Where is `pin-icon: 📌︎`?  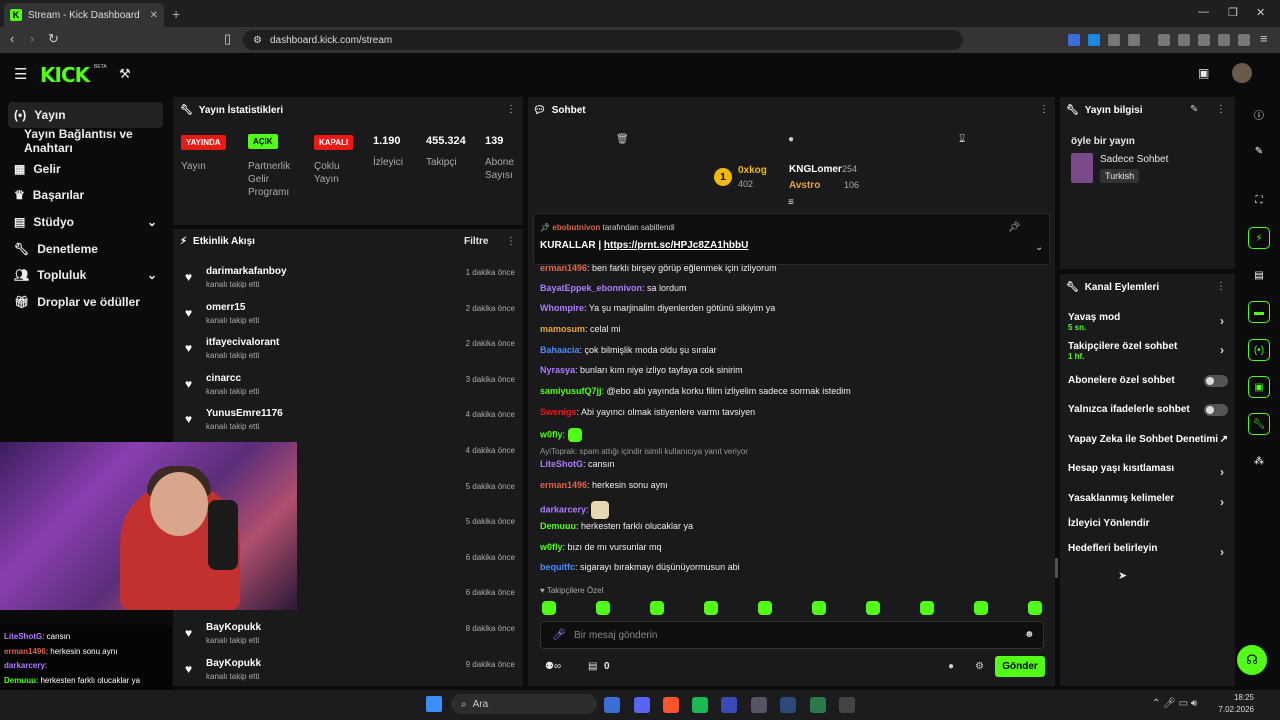 pin-icon: 📌︎ is located at coordinates (1014, 227).